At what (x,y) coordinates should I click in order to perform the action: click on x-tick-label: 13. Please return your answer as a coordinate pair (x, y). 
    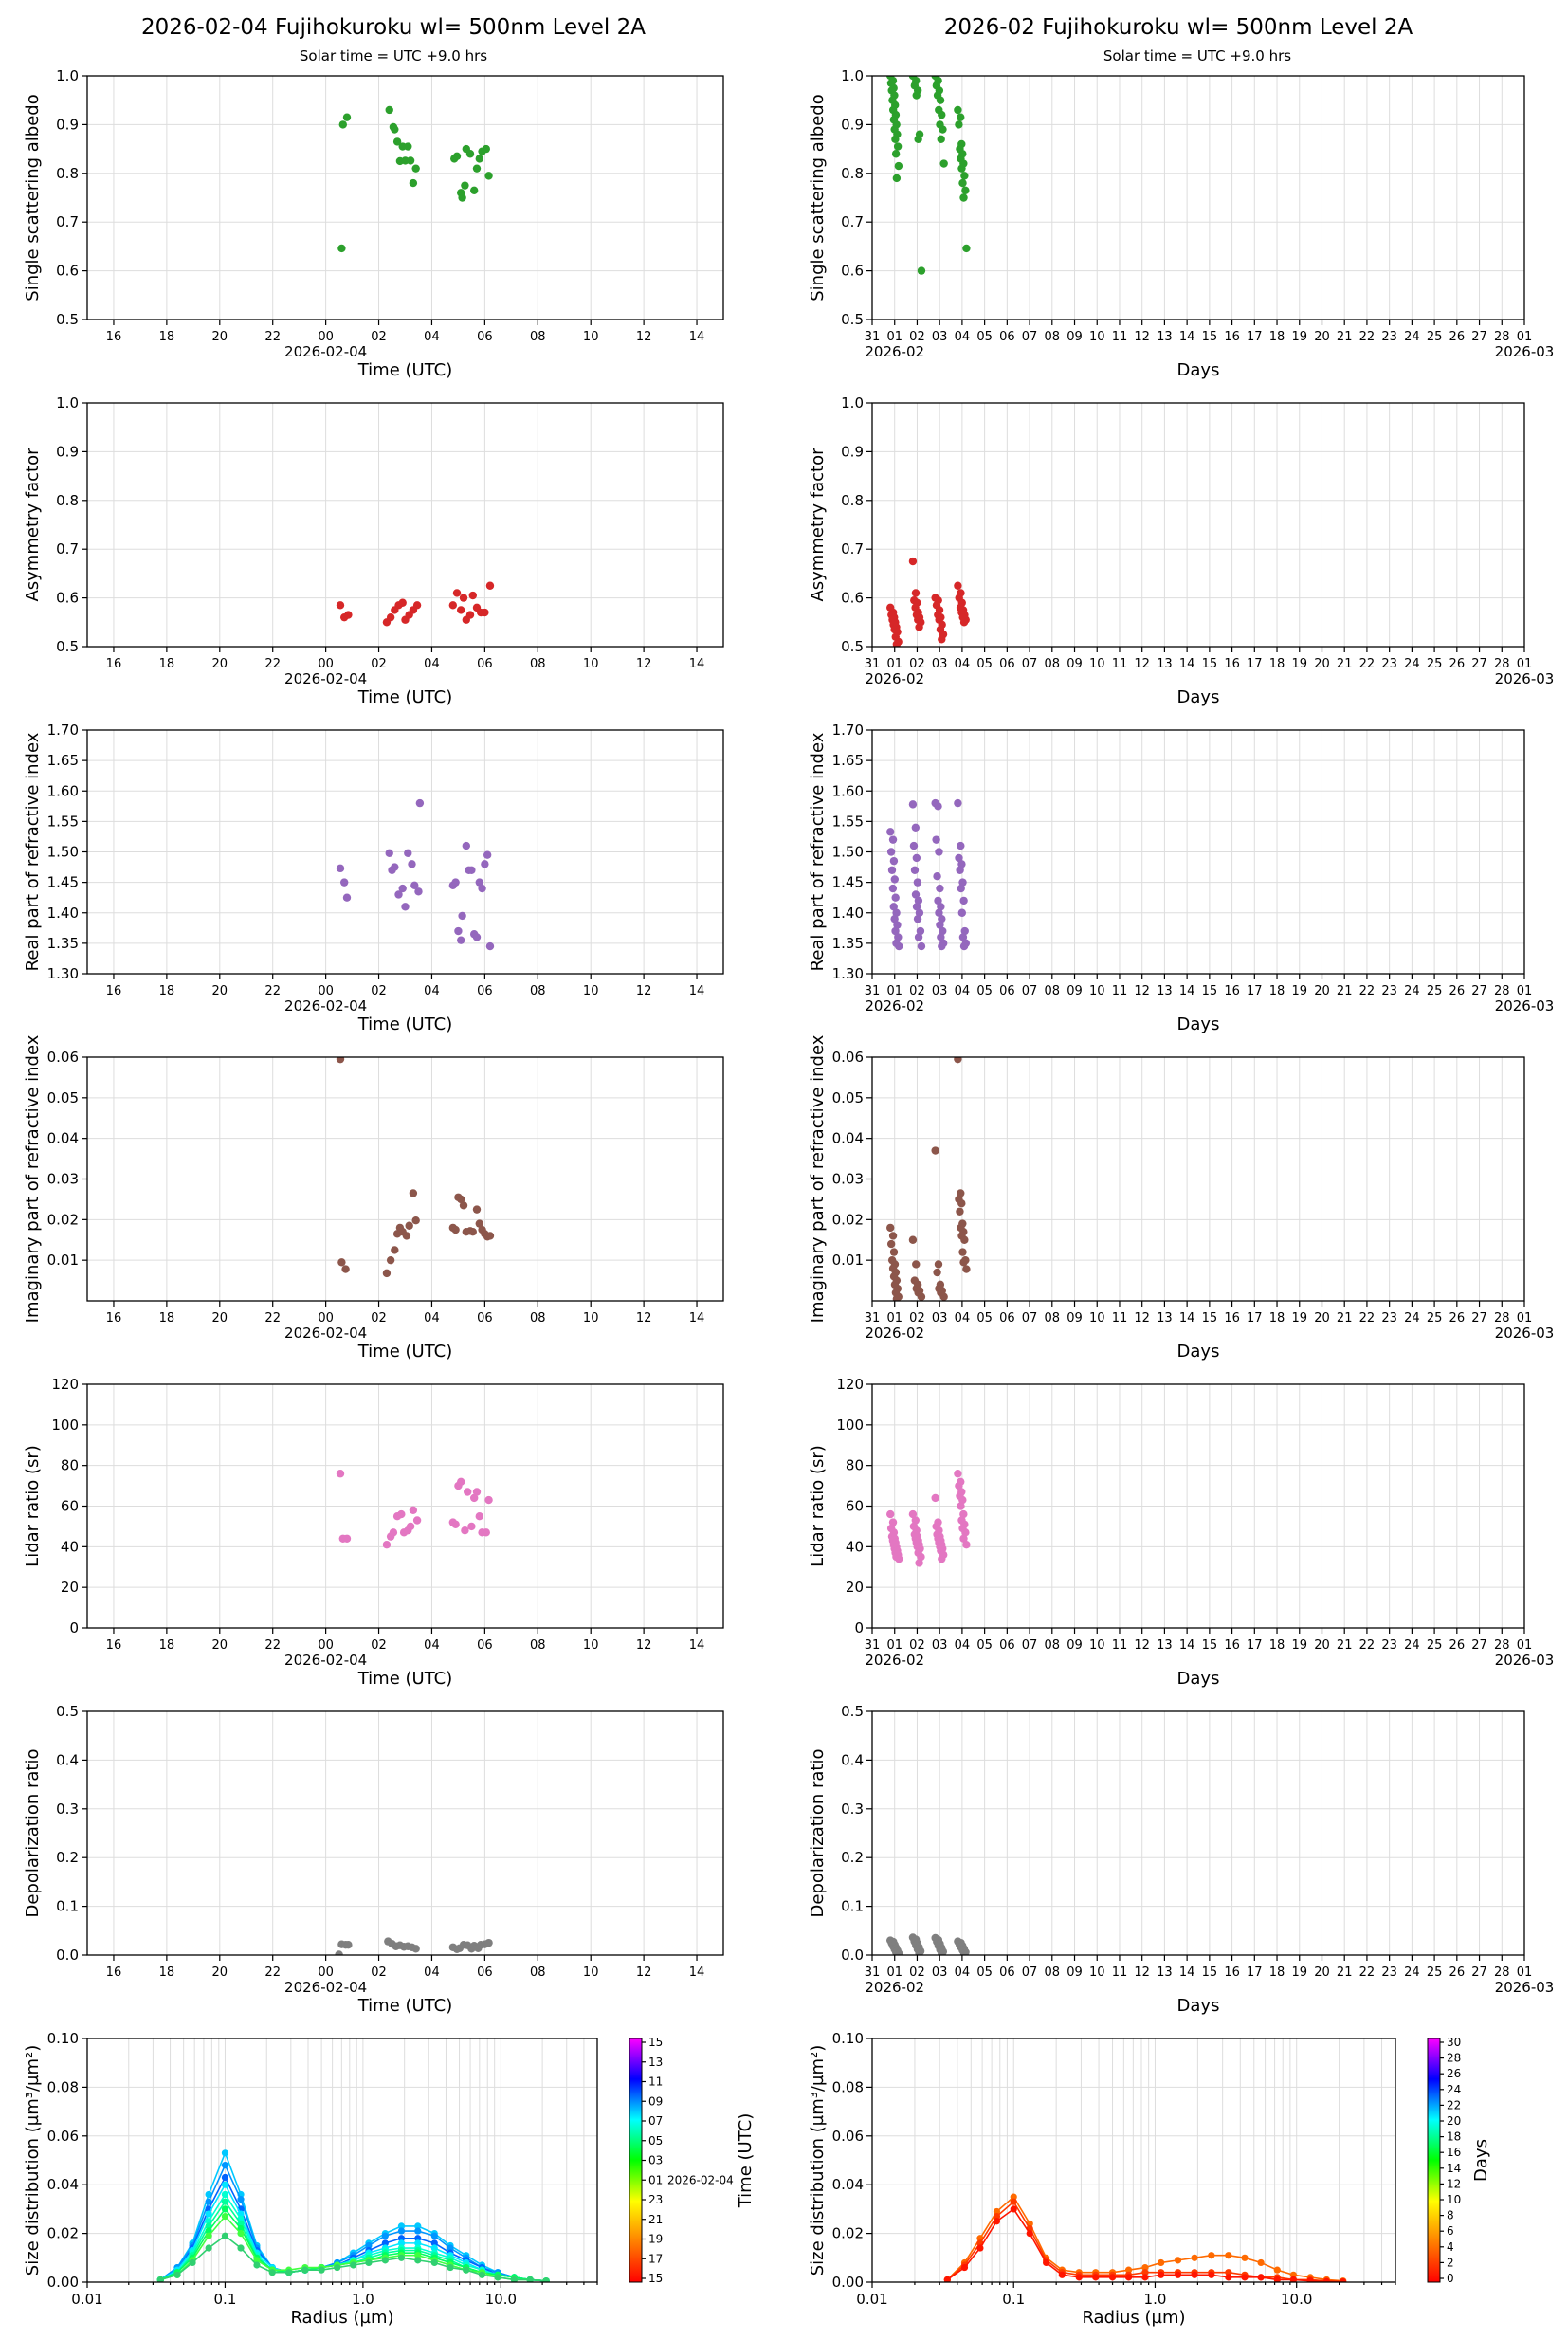
    Looking at the image, I should click on (1165, 337).